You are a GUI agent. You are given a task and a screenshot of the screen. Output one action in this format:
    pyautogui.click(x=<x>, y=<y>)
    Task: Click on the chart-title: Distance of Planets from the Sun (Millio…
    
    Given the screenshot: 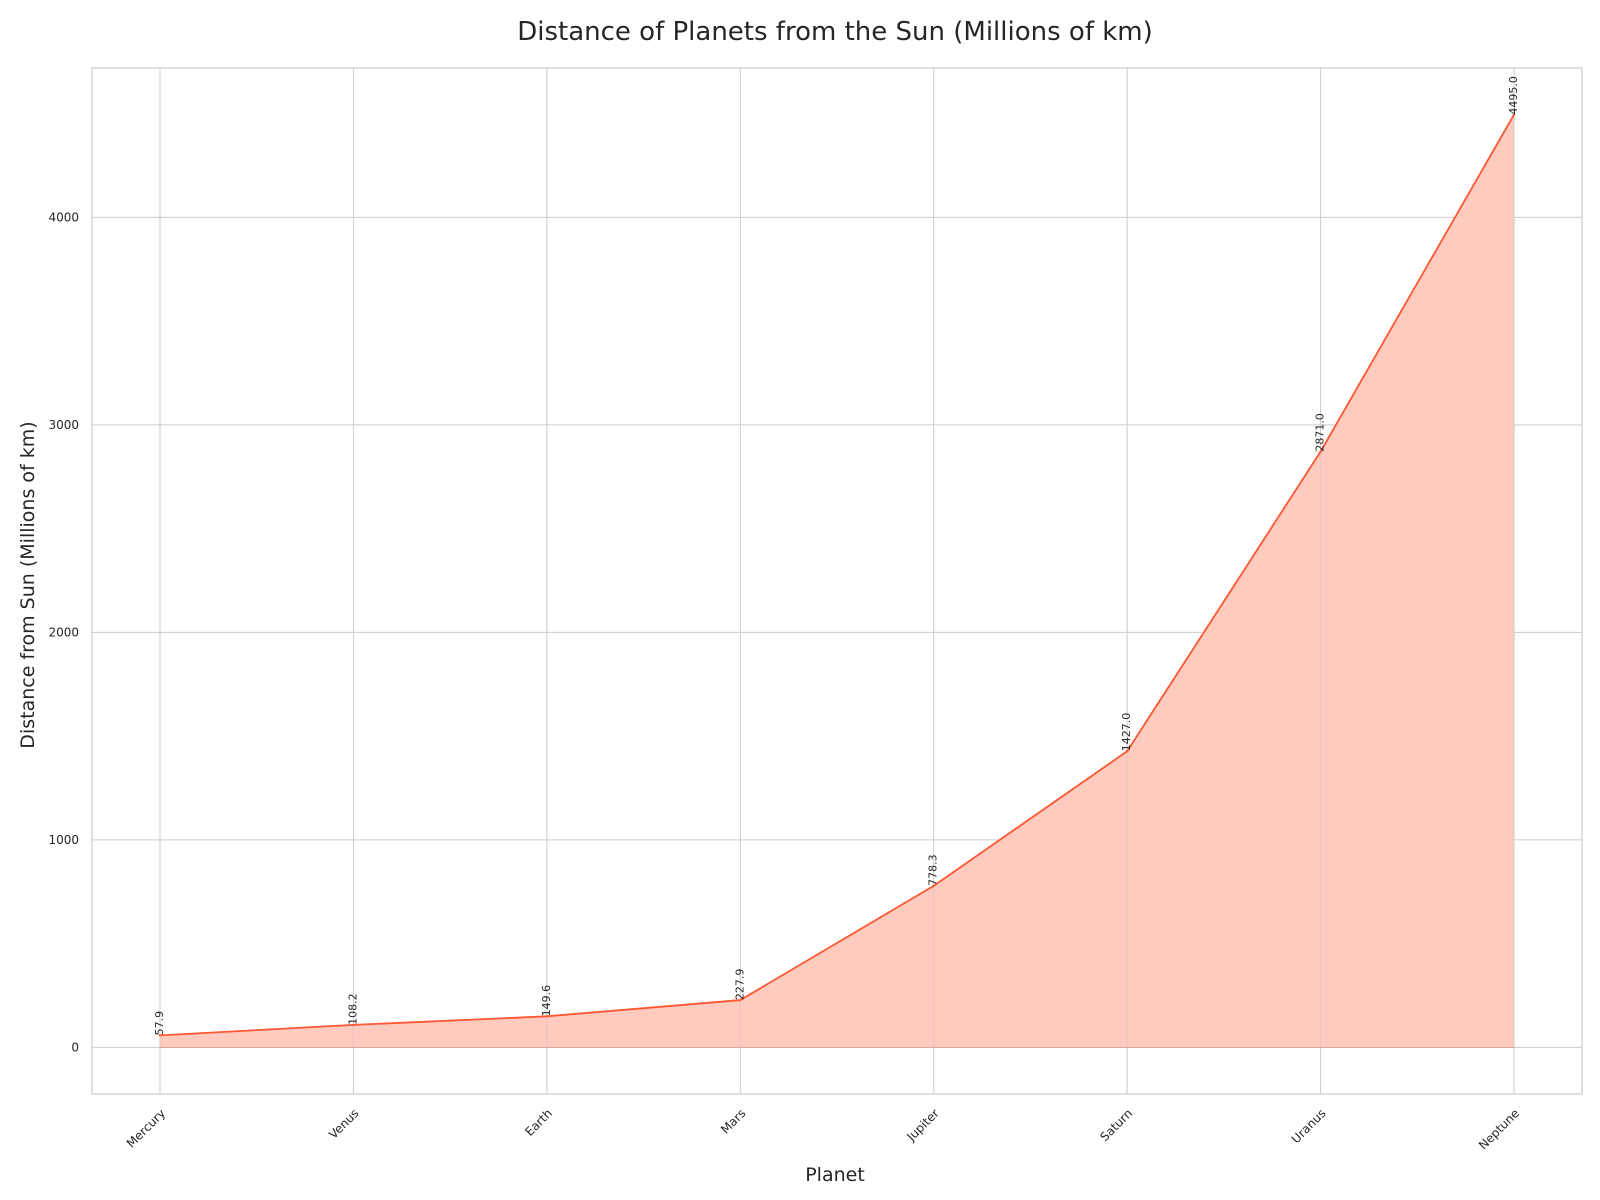 What is the action you would take?
    pyautogui.click(x=835, y=32)
    